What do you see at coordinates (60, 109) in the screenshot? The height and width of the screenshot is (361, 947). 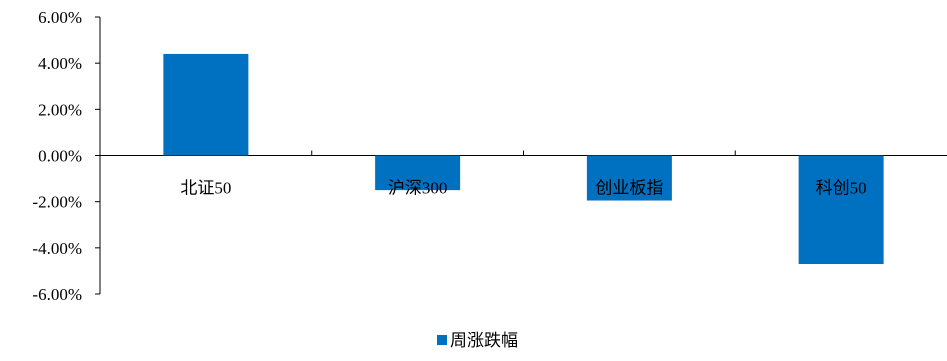 I see `y-tick-label: 2.00%` at bounding box center [60, 109].